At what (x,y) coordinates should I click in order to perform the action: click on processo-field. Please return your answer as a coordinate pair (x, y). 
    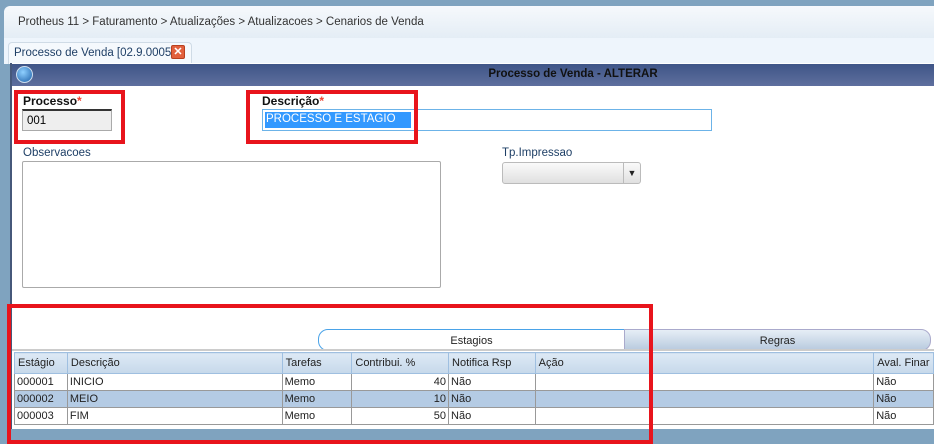
    Looking at the image, I should click on (67, 120).